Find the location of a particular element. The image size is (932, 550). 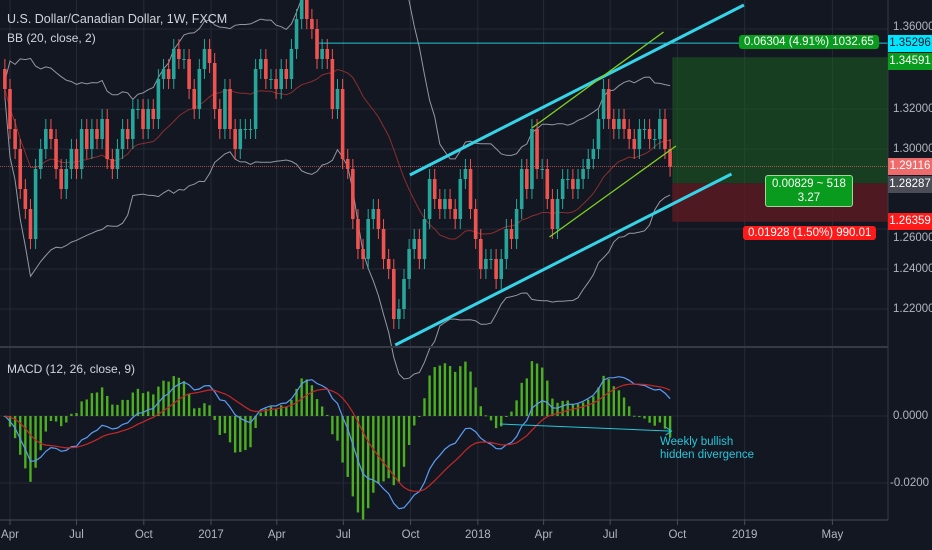

time-axis-label: 2019 is located at coordinates (744, 535).